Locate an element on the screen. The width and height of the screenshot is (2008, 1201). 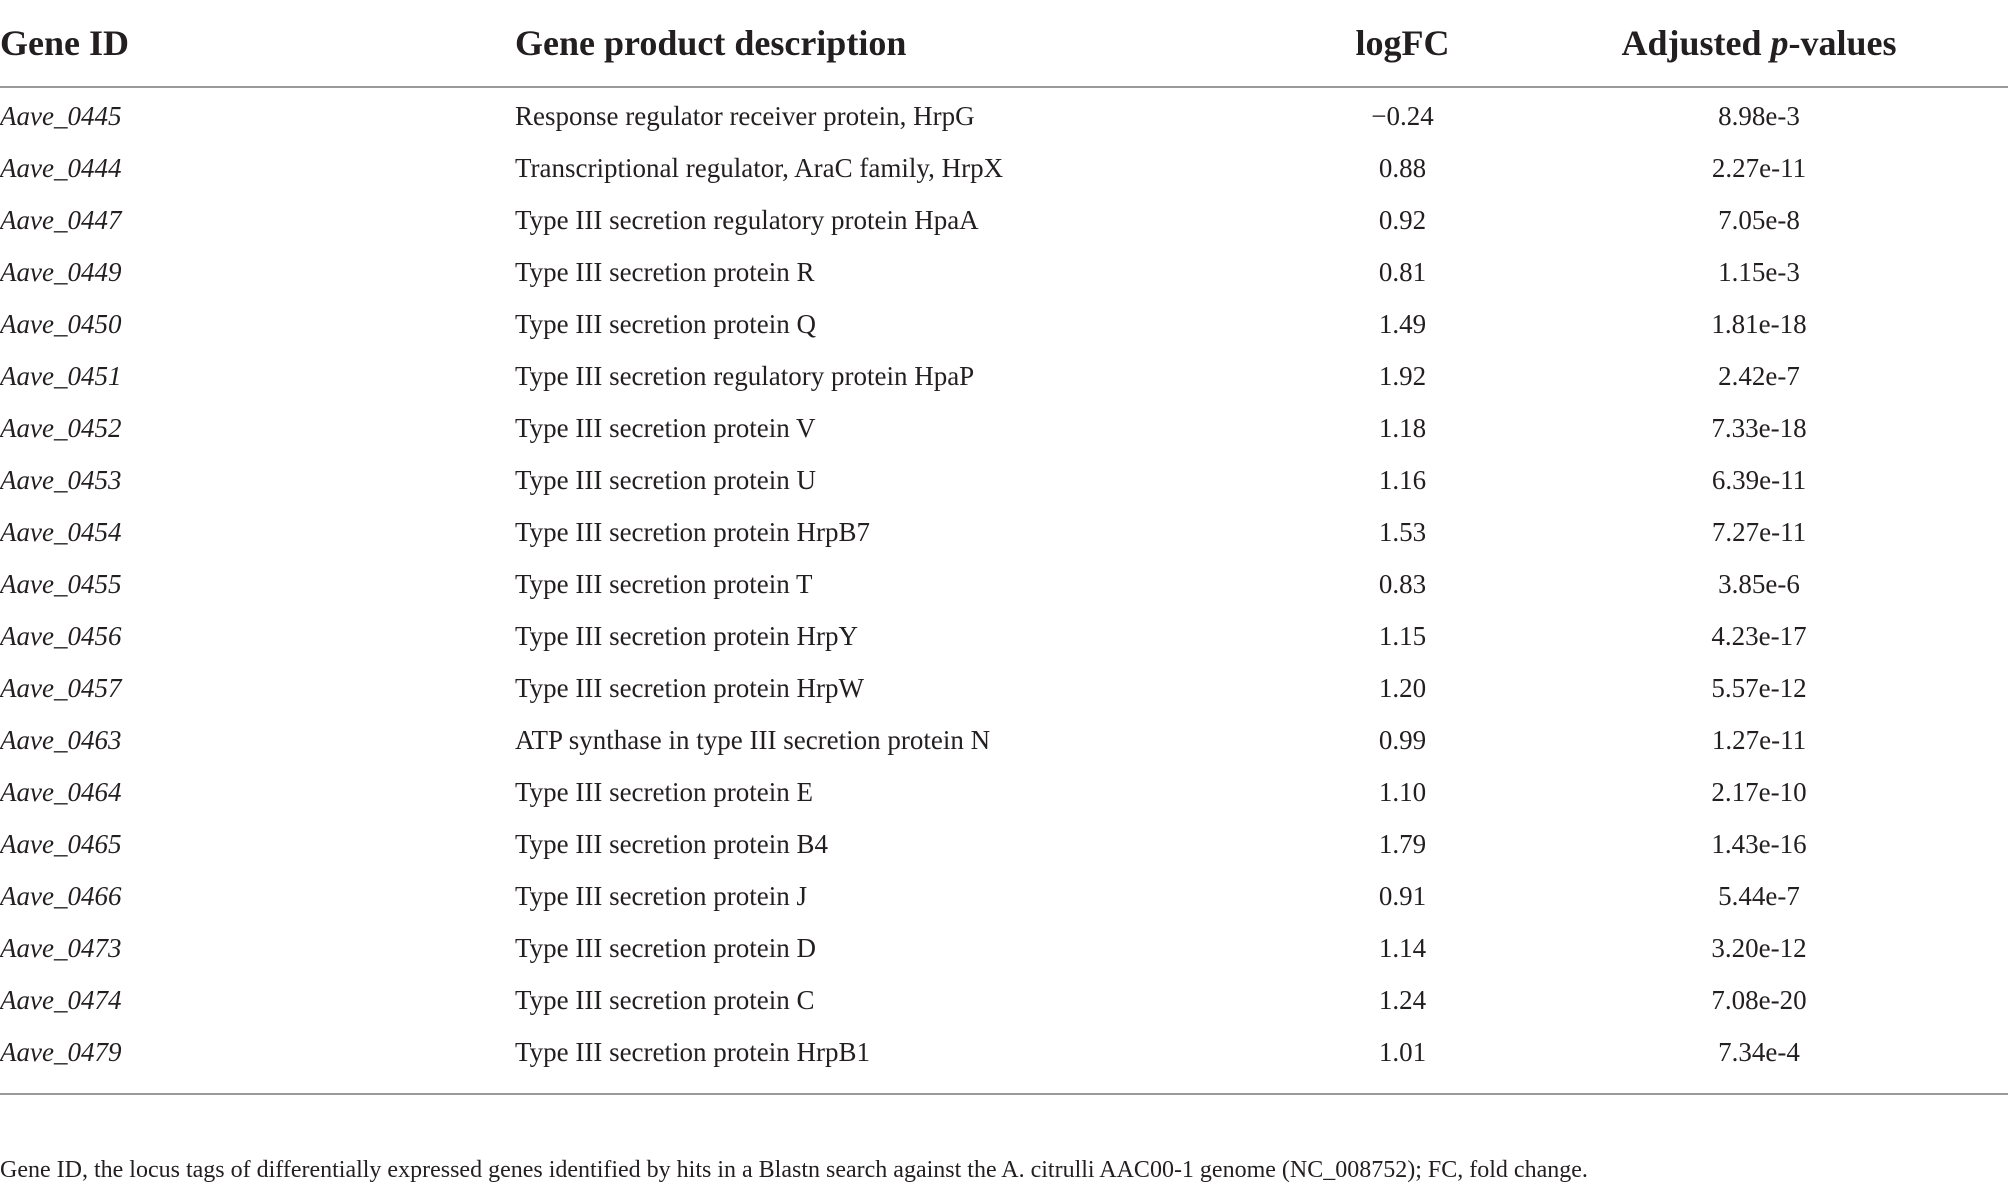
cell-logfc: −0.24 is located at coordinates (1402, 115).